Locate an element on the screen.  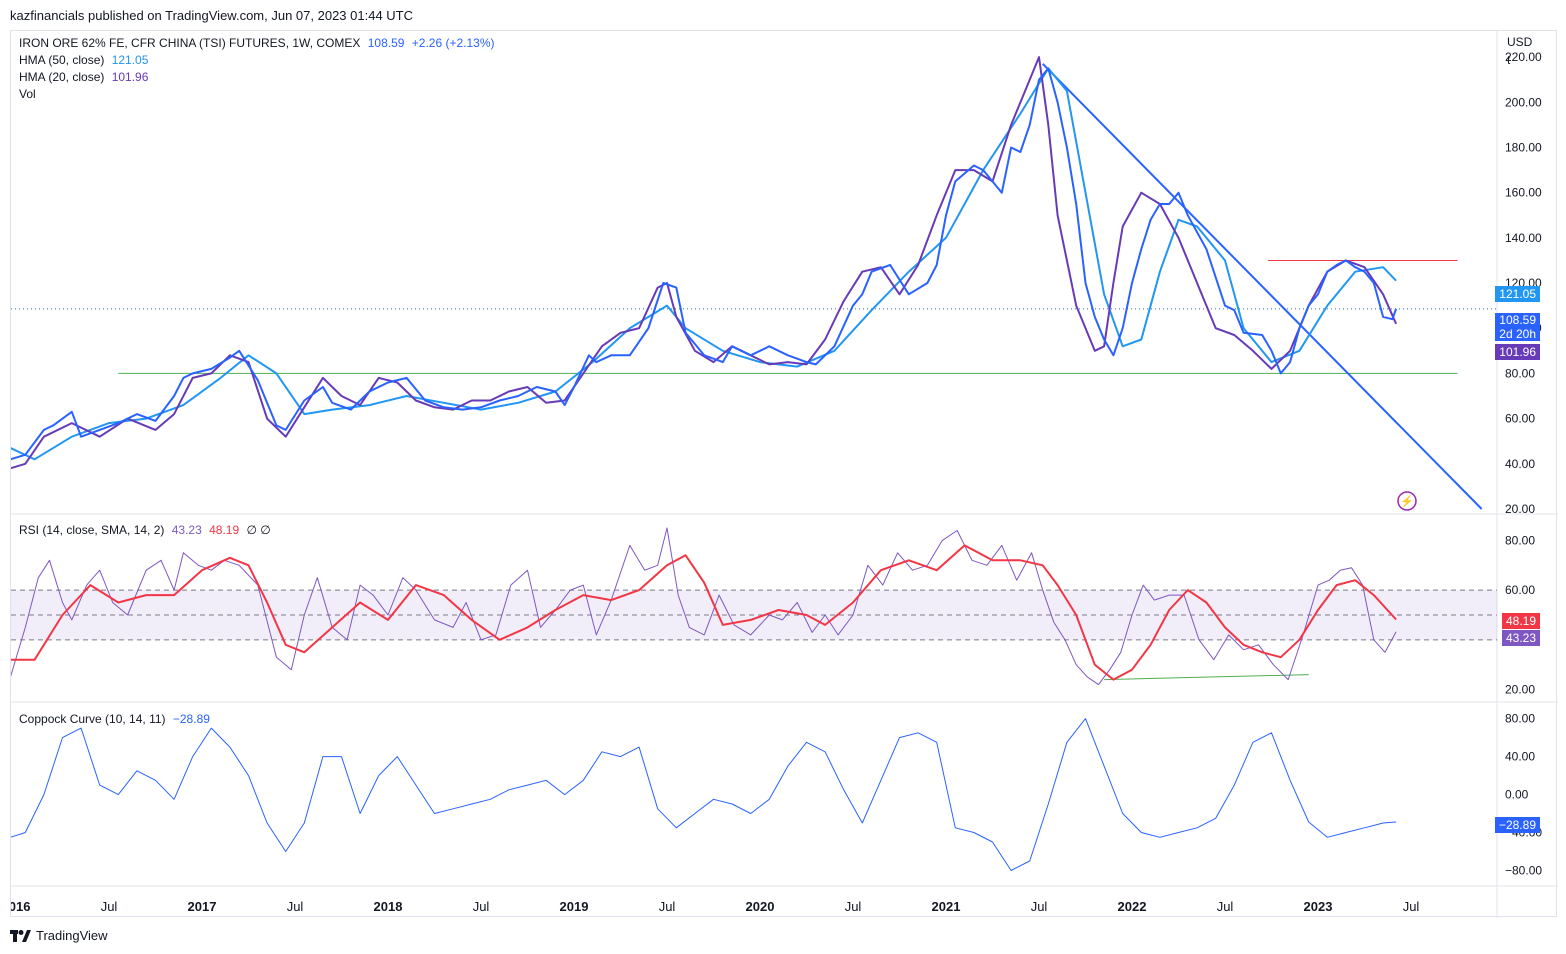
y-tick-label: −80.00 is located at coordinates (1523, 871).